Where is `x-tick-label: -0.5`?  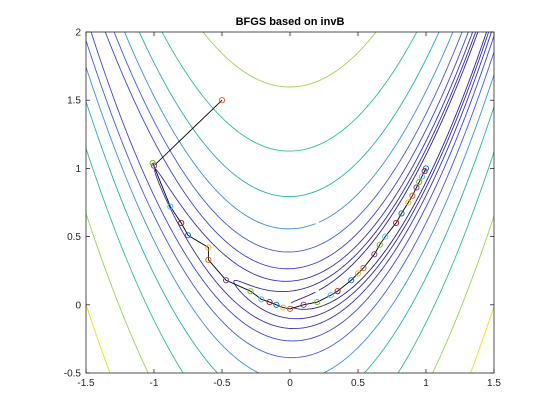
x-tick-label: -0.5 is located at coordinates (222, 383).